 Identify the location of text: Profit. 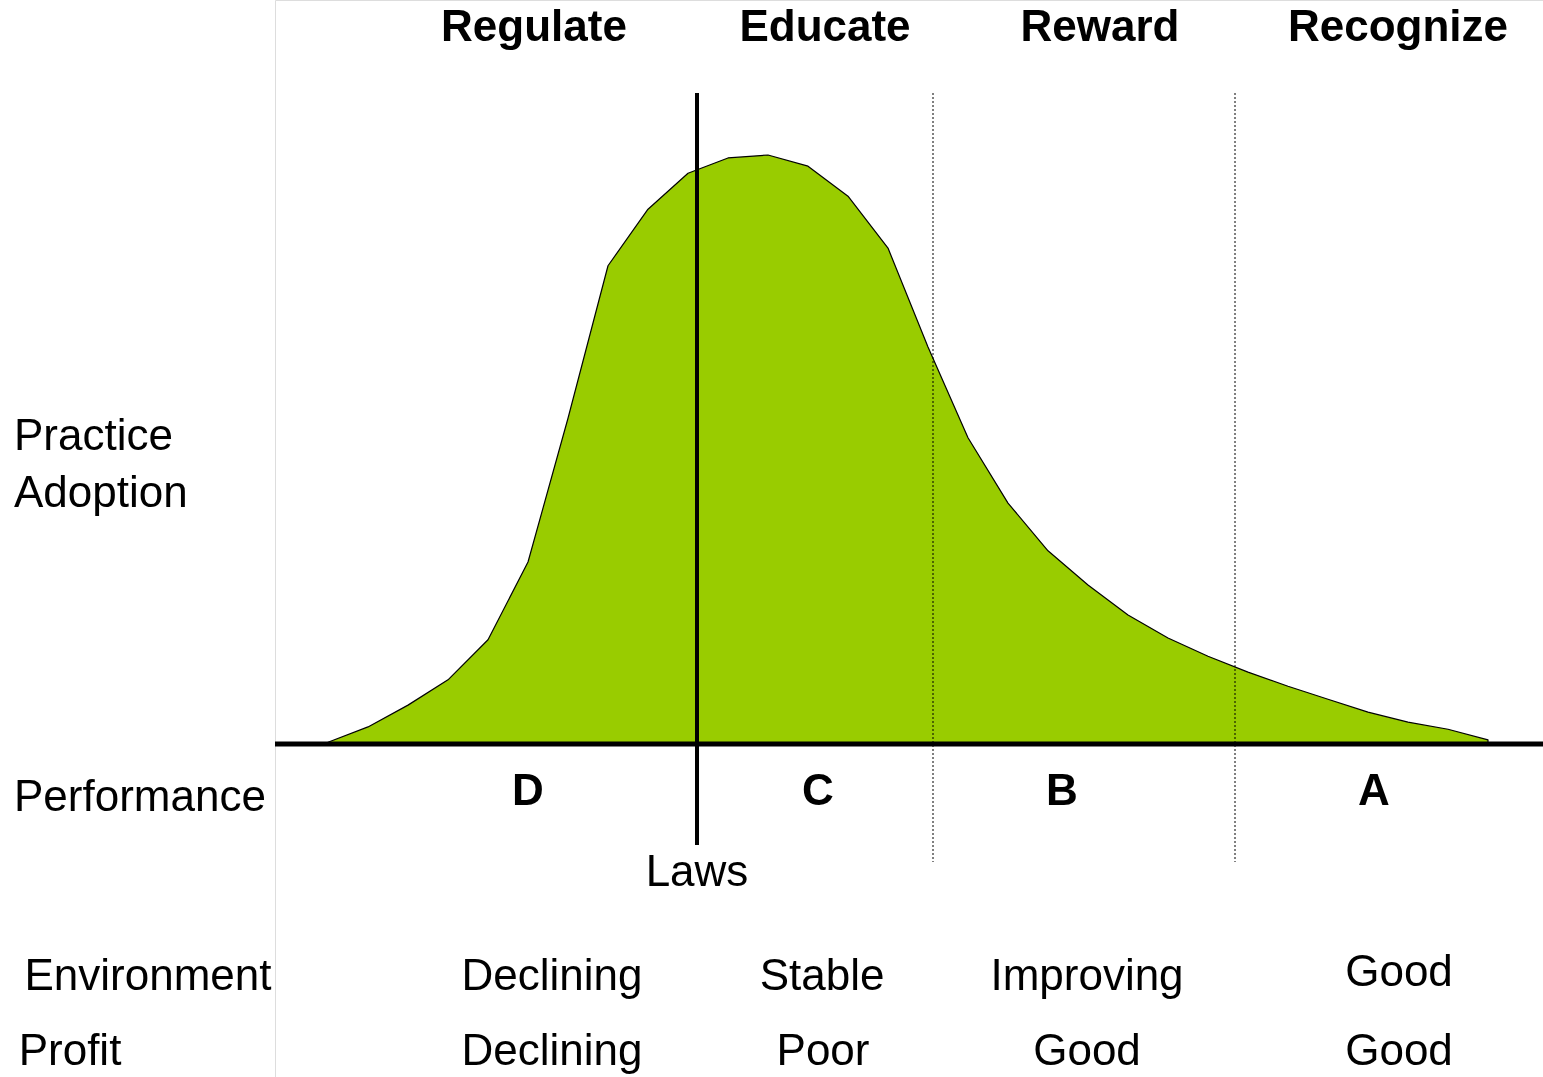
(70, 1049).